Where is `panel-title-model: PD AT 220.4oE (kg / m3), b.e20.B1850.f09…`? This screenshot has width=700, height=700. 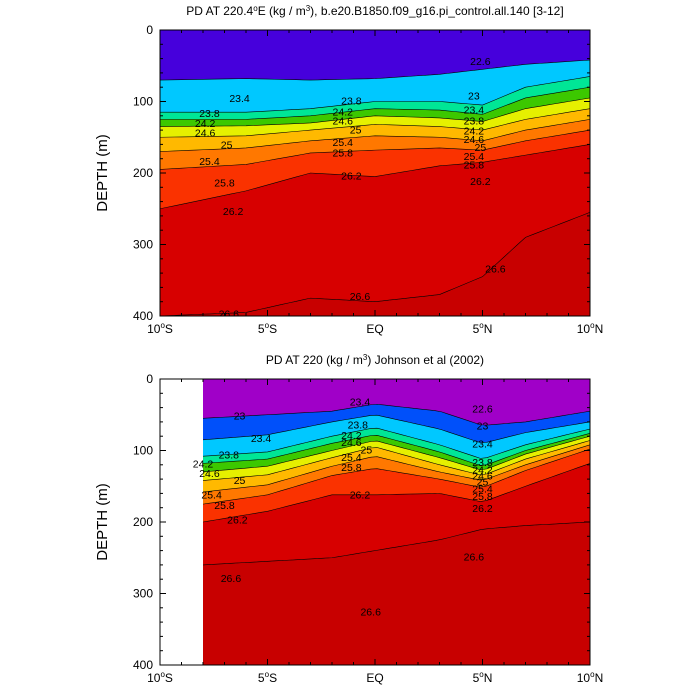
panel-title-model: PD AT 220.4oE (kg / m3), b.e20.B1850.f09… is located at coordinates (374, 11).